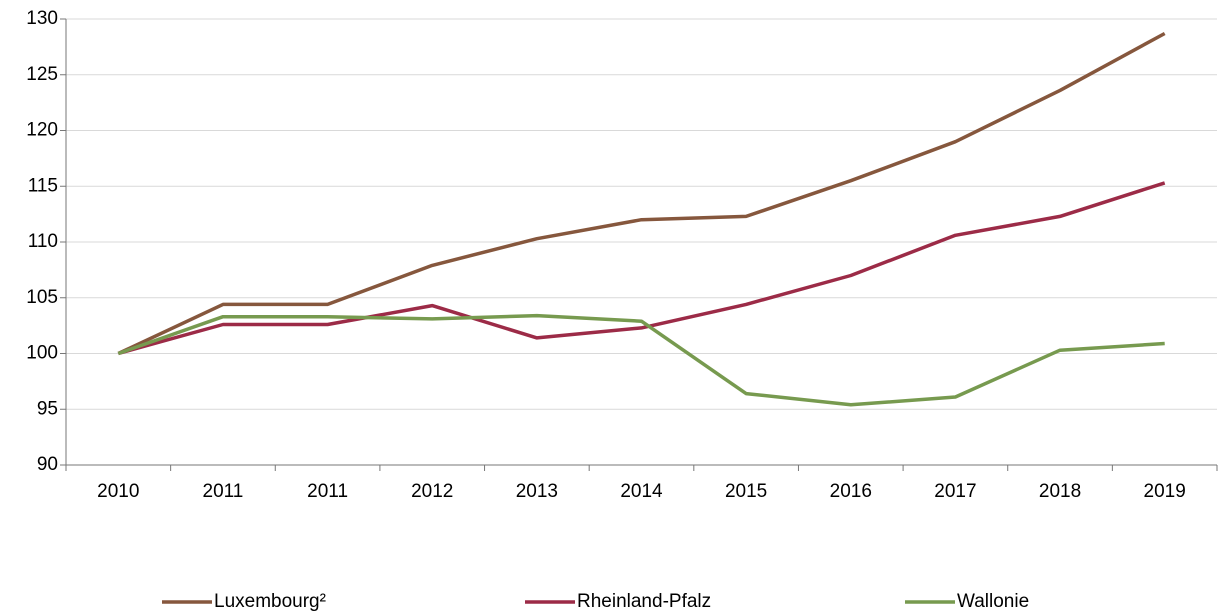  What do you see at coordinates (270, 601) in the screenshot?
I see `legend-label: Luxembourg²` at bounding box center [270, 601].